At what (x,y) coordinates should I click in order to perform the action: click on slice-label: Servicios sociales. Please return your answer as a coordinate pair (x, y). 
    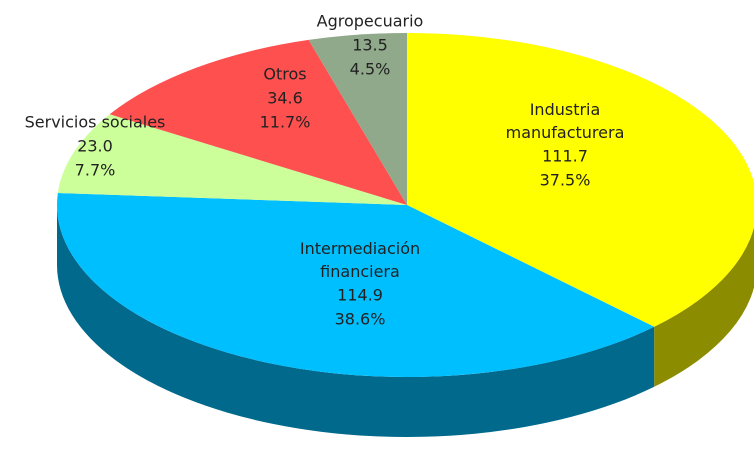
    Looking at the image, I should click on (95, 122).